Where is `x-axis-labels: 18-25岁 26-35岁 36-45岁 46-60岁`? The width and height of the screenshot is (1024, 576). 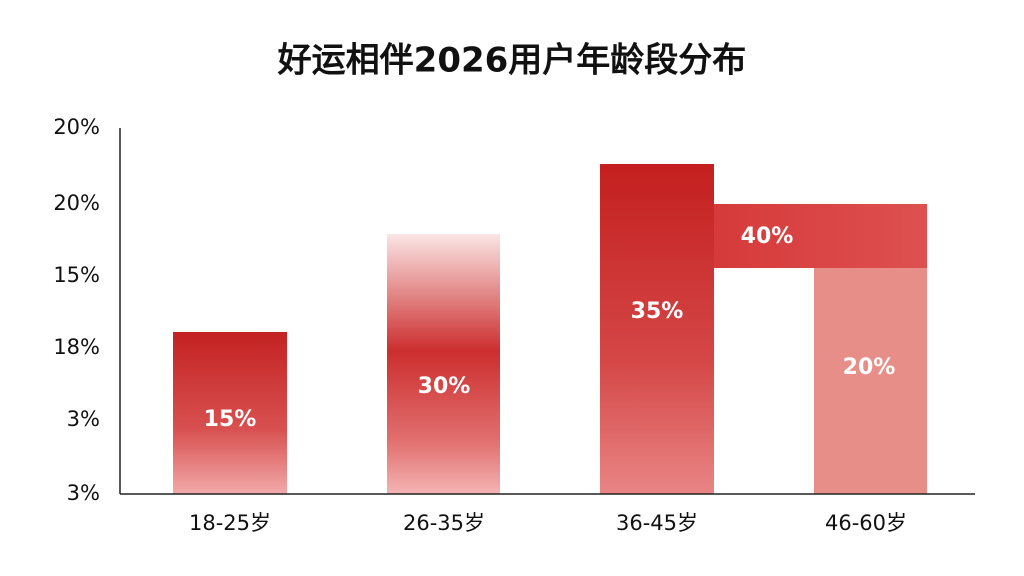
x-axis-labels: 18-25岁 26-35岁 36-45岁 46-60岁 is located at coordinates (548, 523).